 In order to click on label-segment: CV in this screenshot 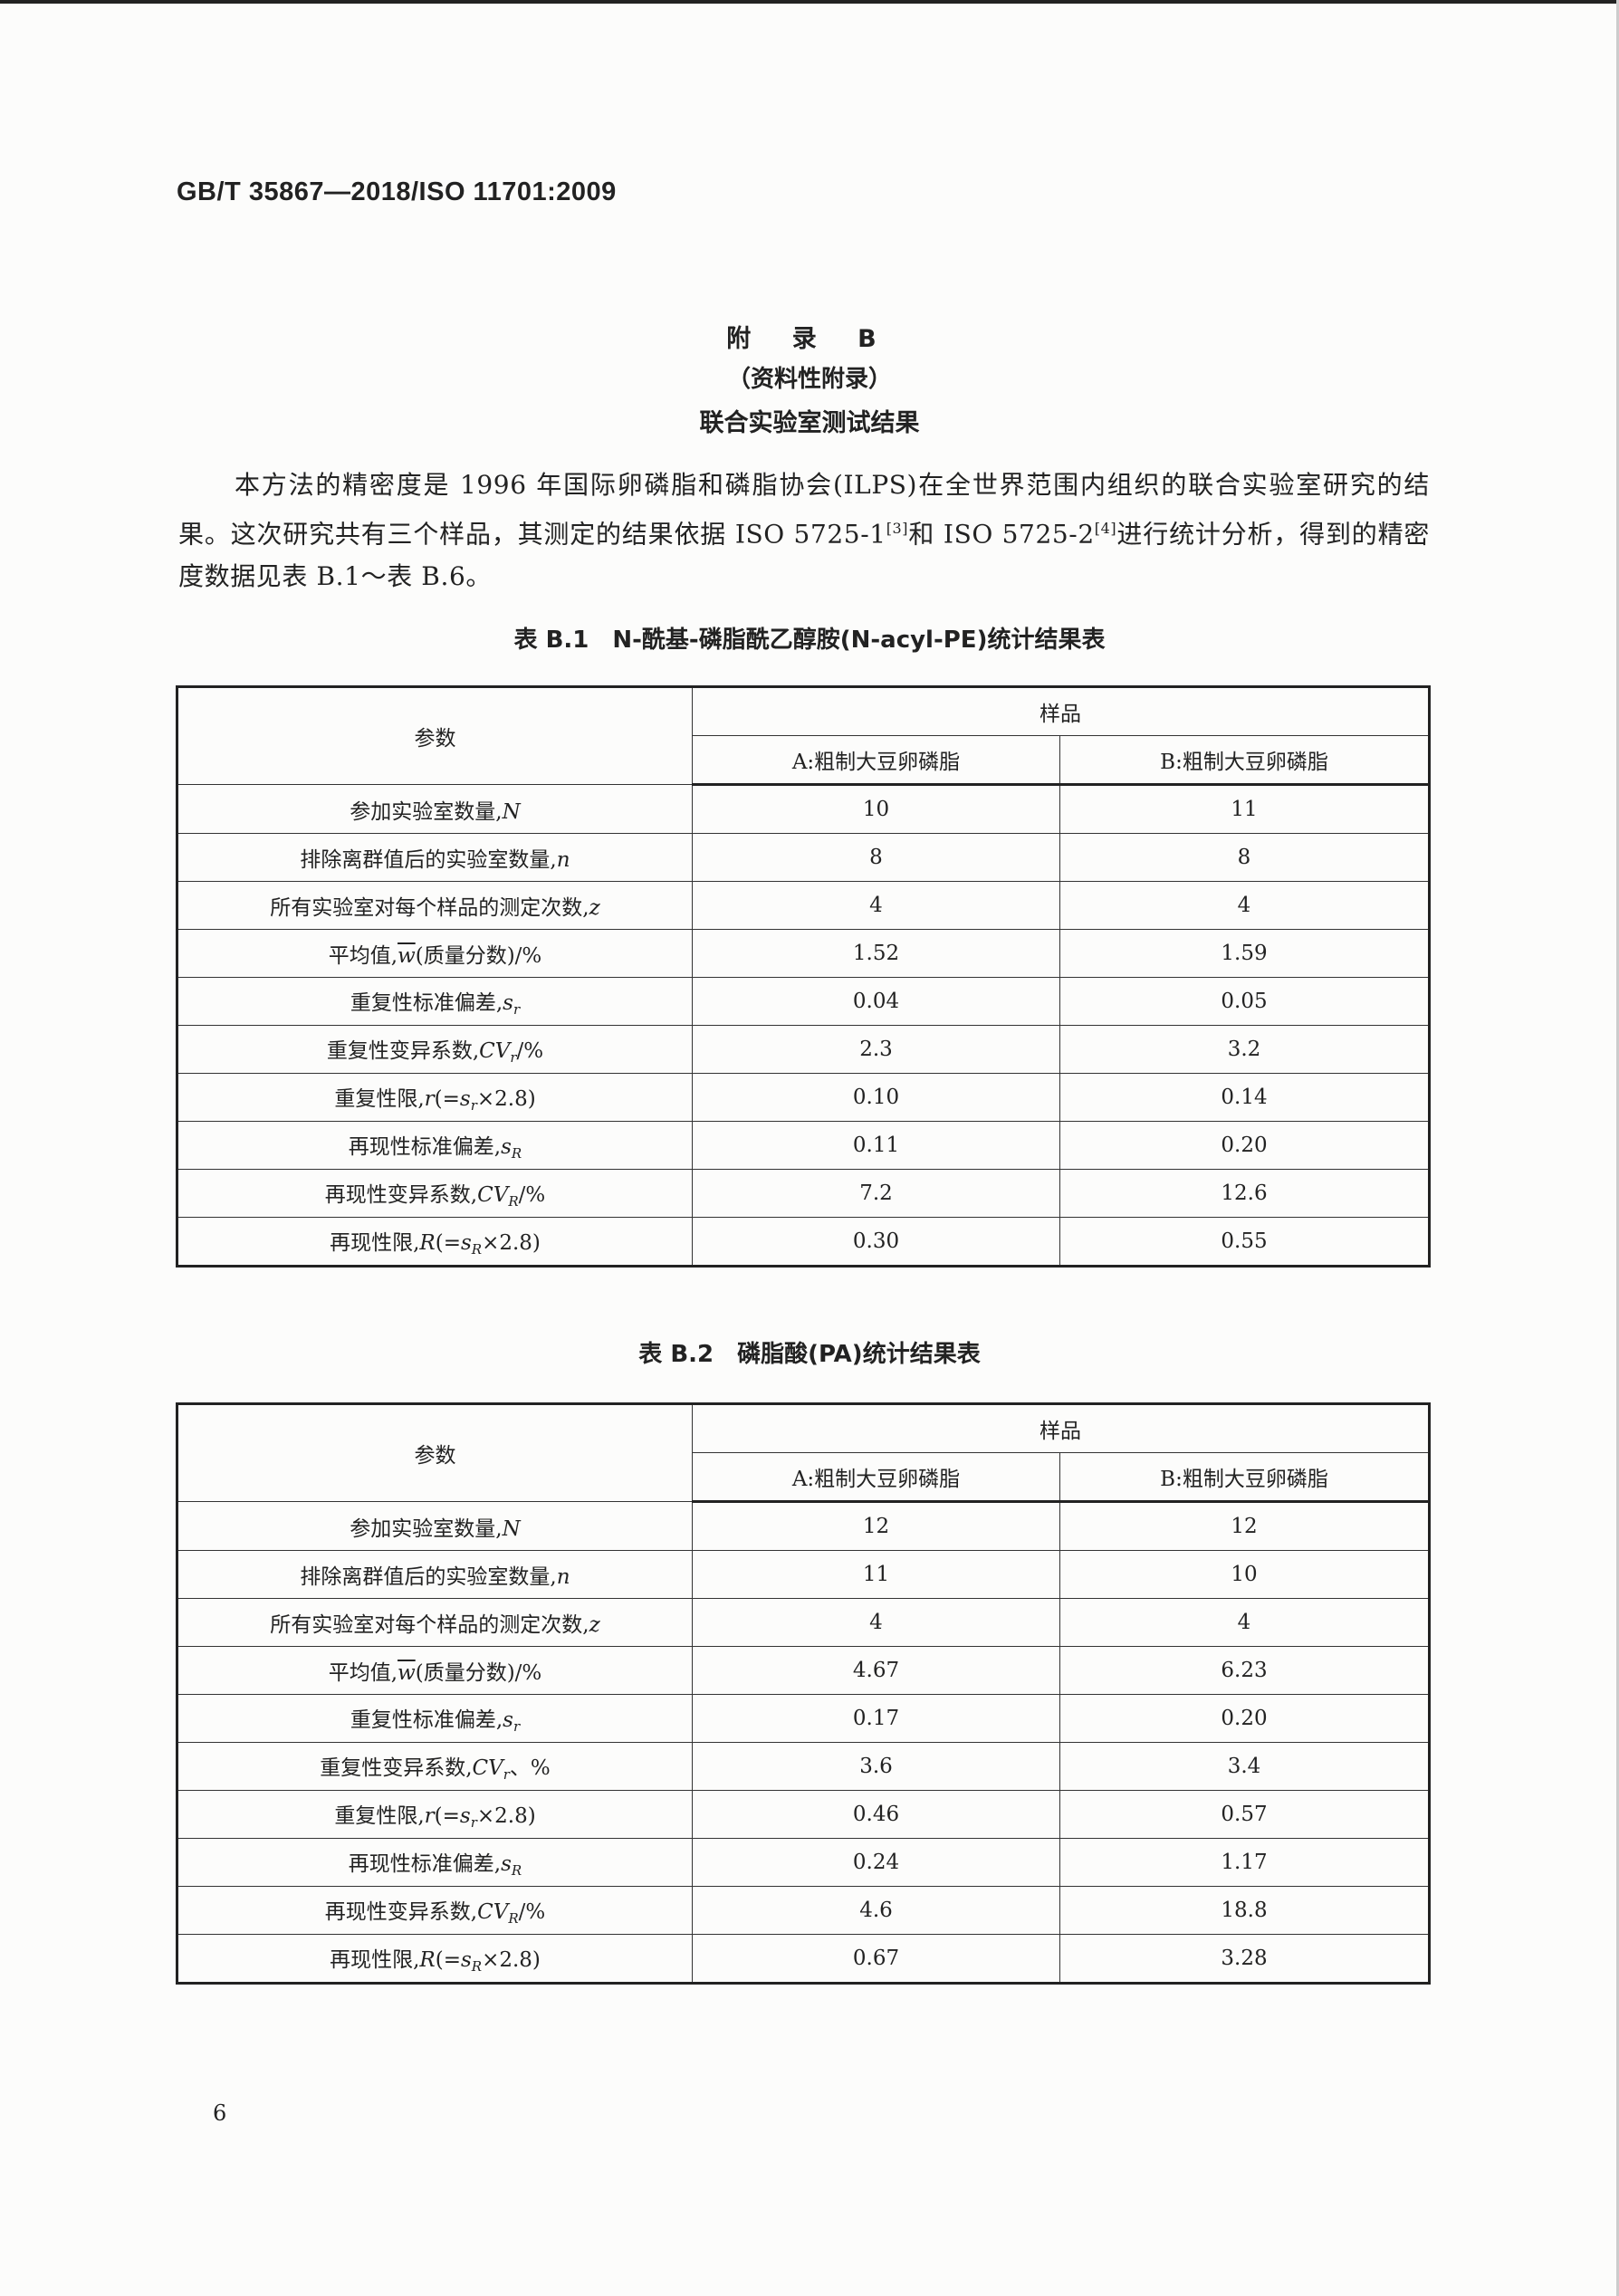, I will do `click(487, 1768)`.